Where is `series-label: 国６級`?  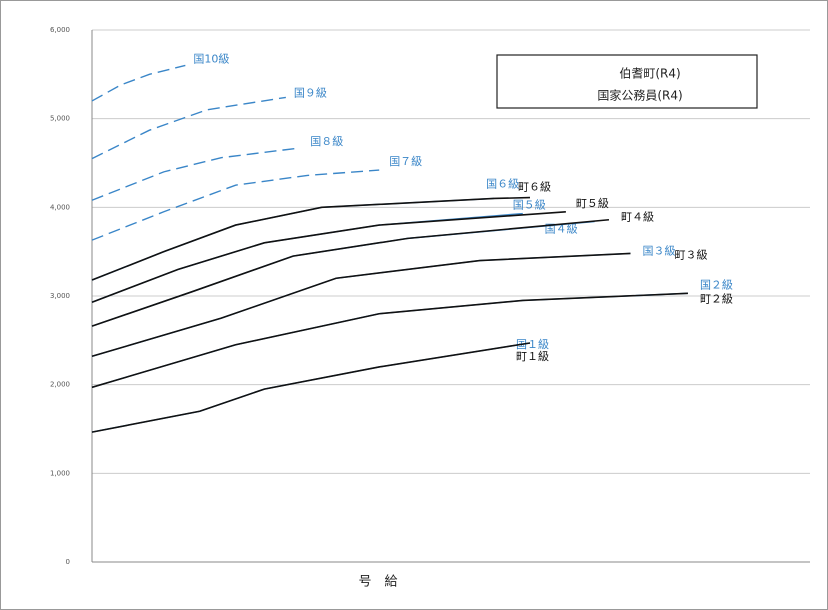
series-label: 国６級 is located at coordinates (502, 183).